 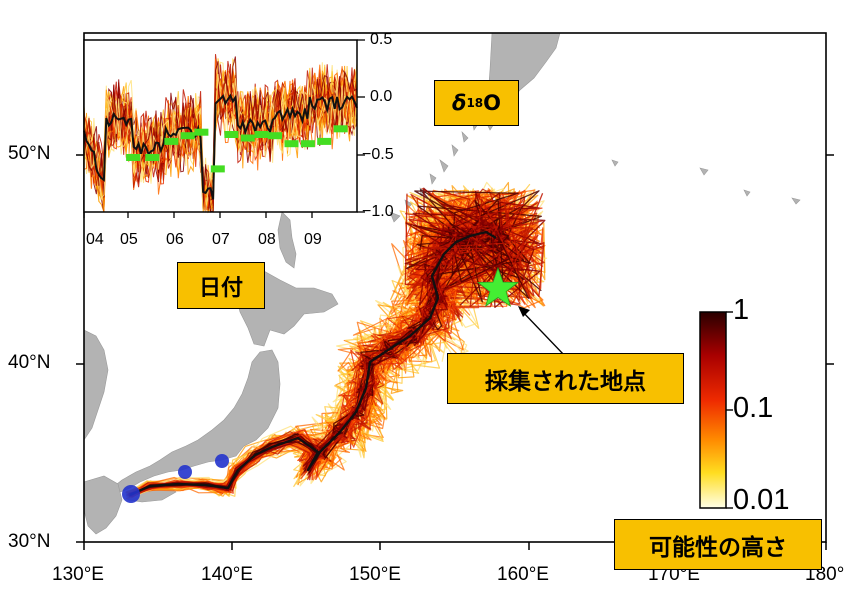 I want to click on inset-x-tick-08: 08, so click(x=267, y=239).